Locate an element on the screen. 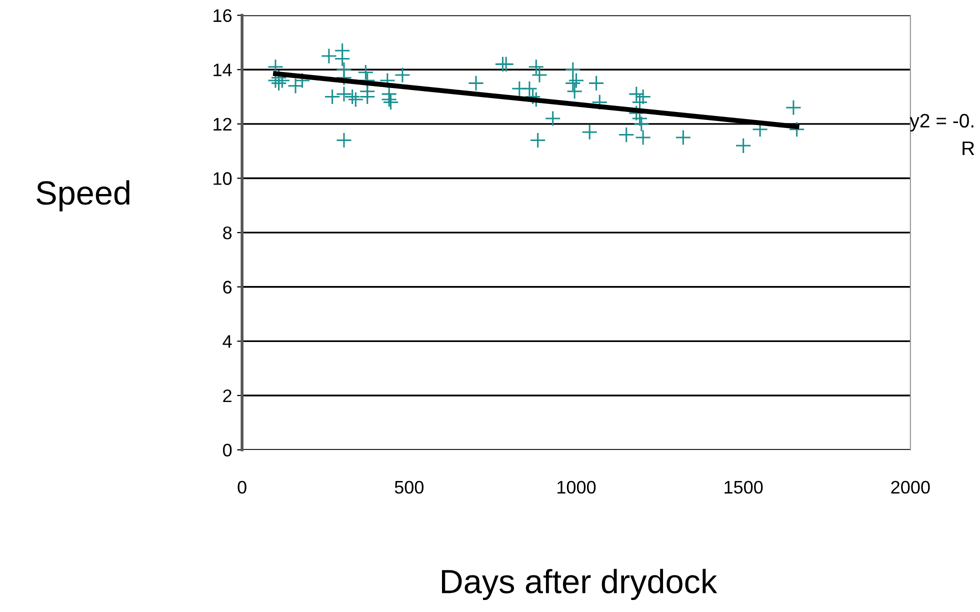 This screenshot has height=612, width=980. text: R is located at coordinates (968, 148).